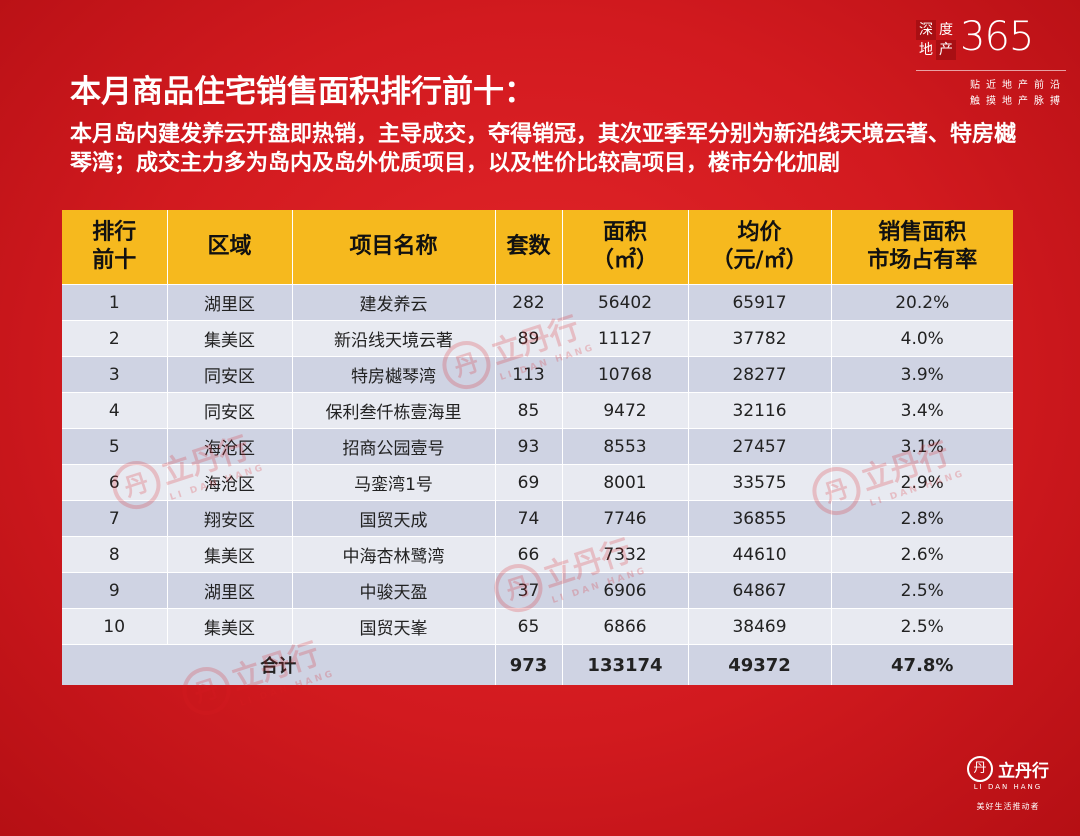 The image size is (1080, 836). I want to click on logo-char: 度, so click(946, 30).